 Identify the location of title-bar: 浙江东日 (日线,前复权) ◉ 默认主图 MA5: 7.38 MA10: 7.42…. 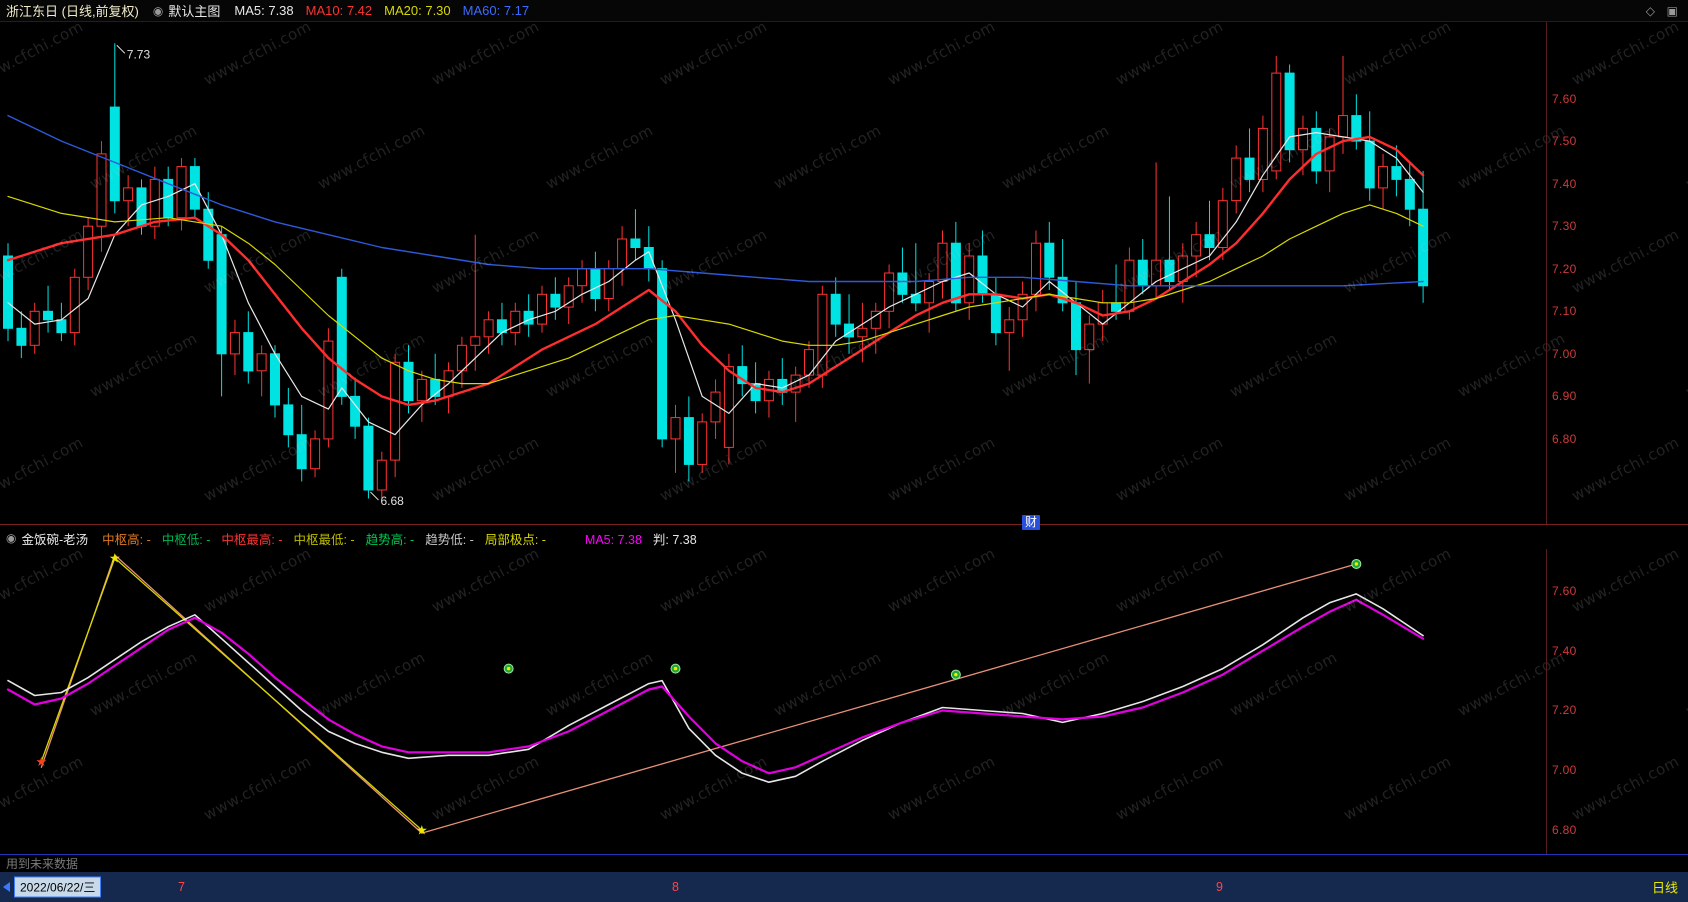
(844, 11).